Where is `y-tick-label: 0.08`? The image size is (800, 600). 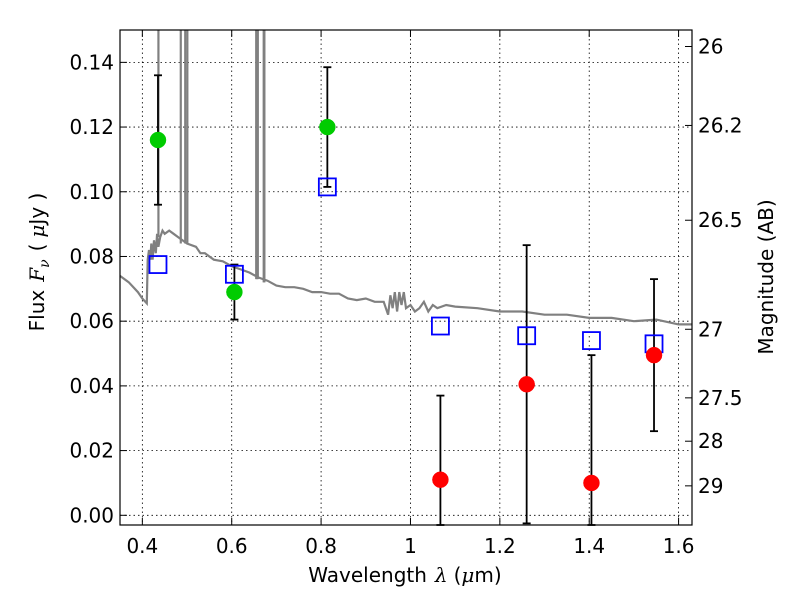
y-tick-label: 0.08 is located at coordinates (91, 256).